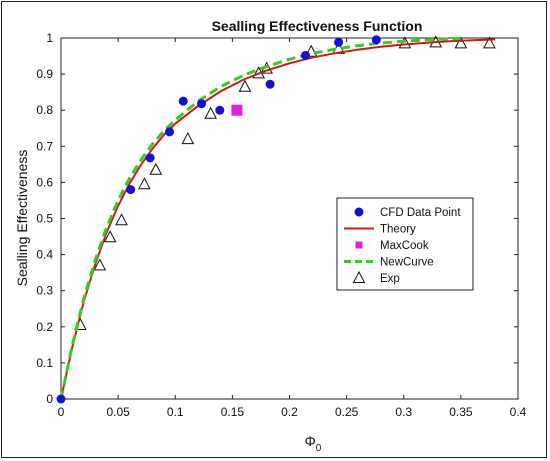 The image size is (550, 461). I want to click on y-tick-label: 0.4, so click(44, 255).